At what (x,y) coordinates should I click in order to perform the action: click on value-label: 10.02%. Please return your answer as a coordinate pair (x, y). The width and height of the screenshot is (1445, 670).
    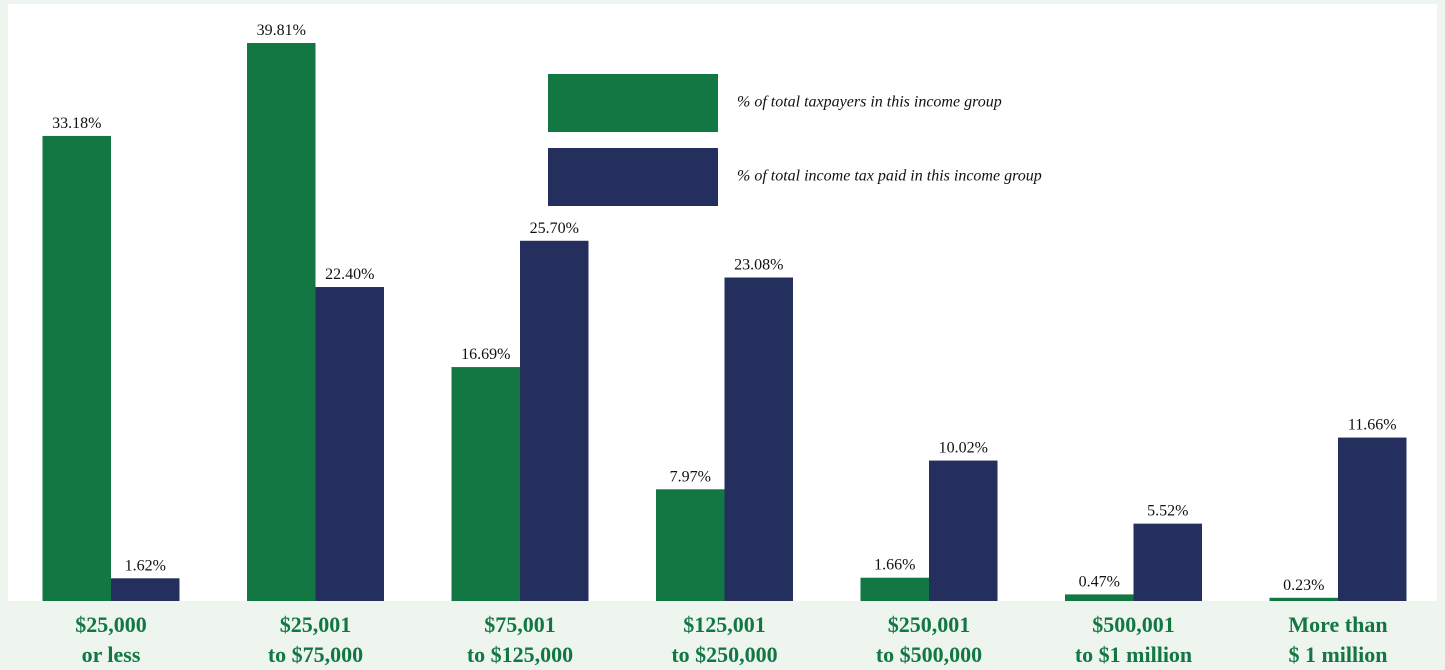
    Looking at the image, I should click on (963, 448).